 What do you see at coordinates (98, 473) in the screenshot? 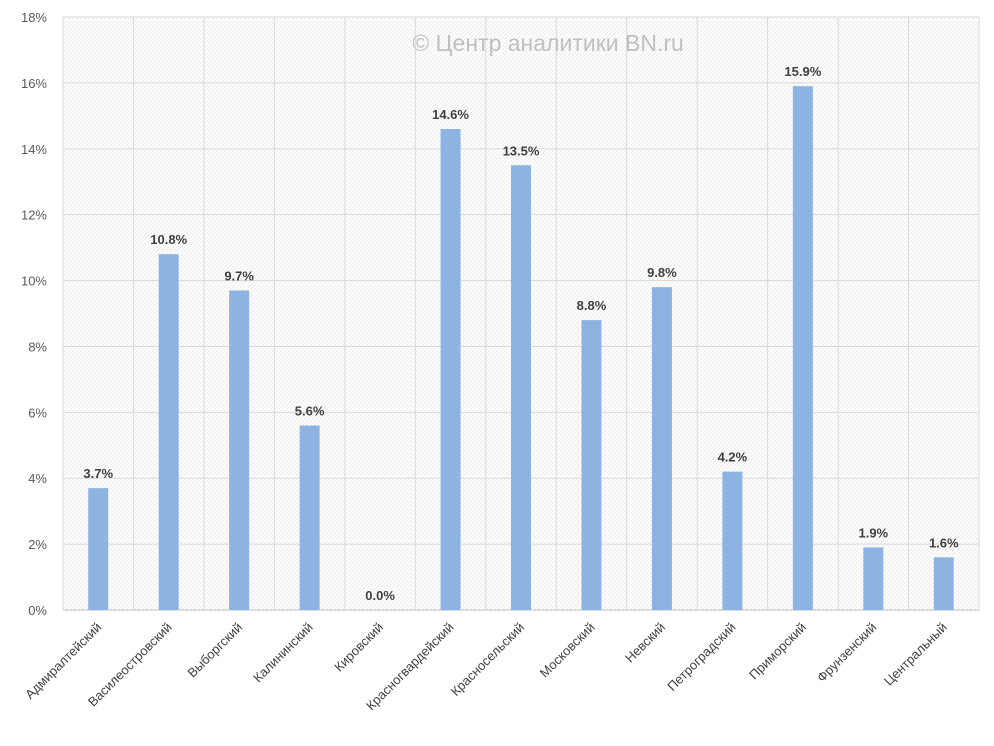
I see `data-label: 3.7%` at bounding box center [98, 473].